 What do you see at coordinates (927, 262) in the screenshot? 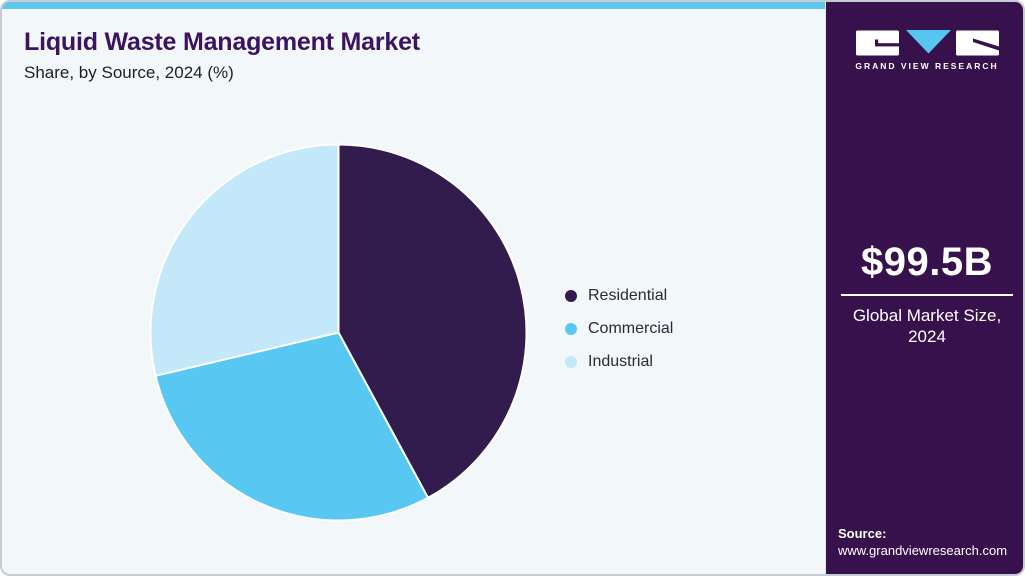
I see `market-size-value: $99.5B` at bounding box center [927, 262].